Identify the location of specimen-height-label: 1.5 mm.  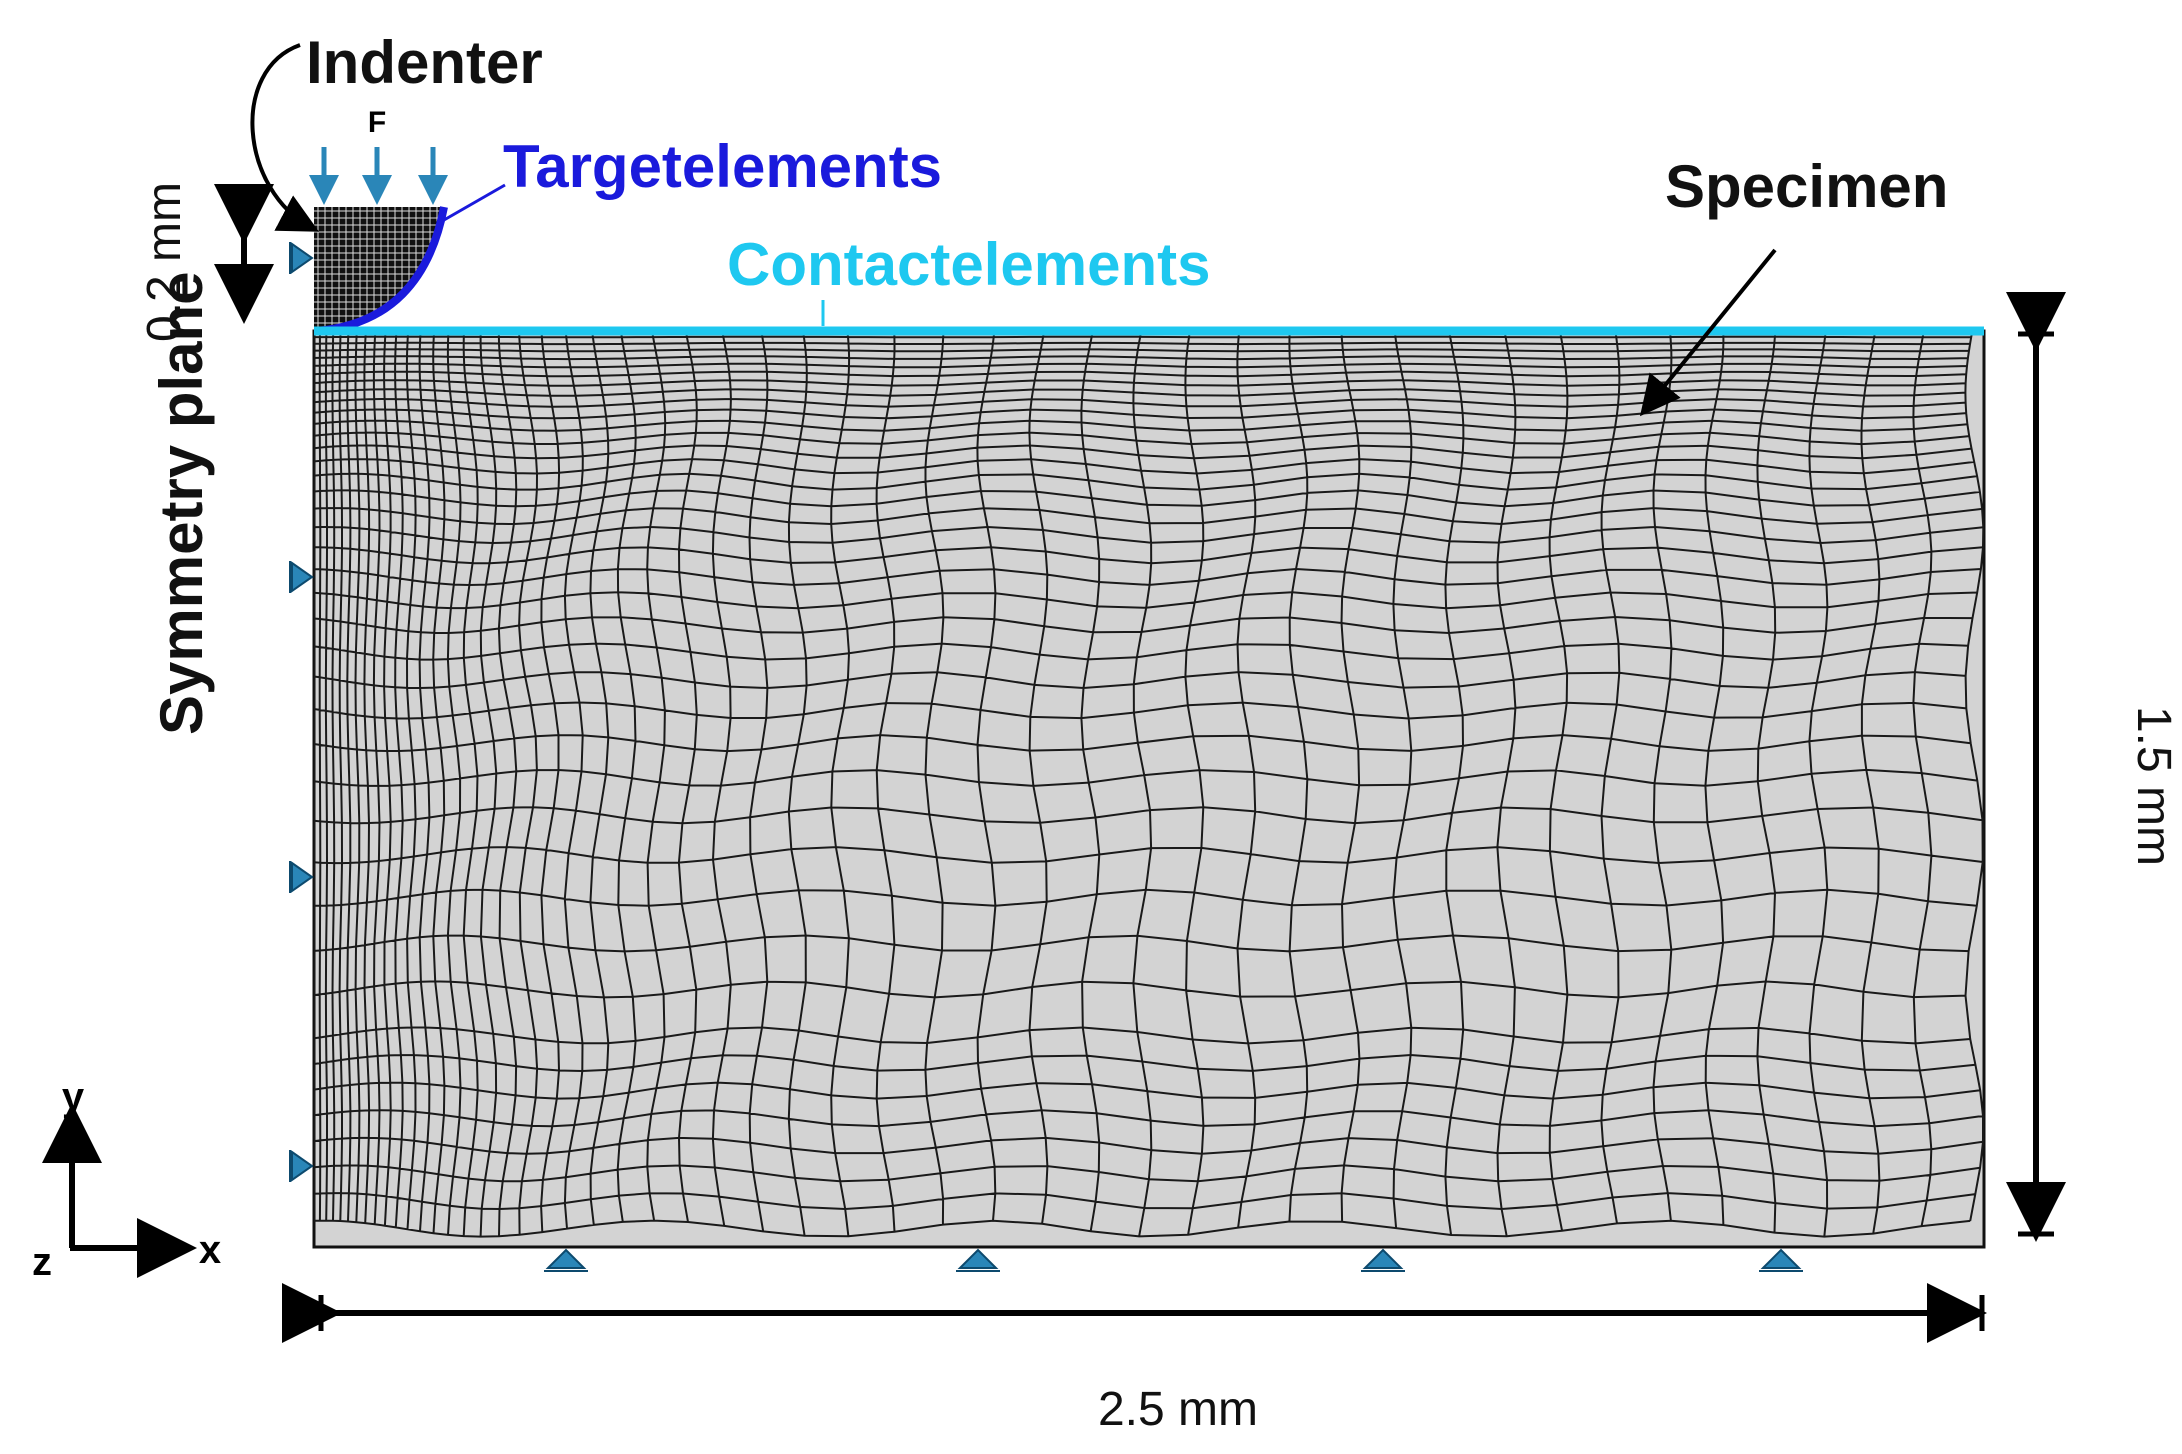
(2153, 786).